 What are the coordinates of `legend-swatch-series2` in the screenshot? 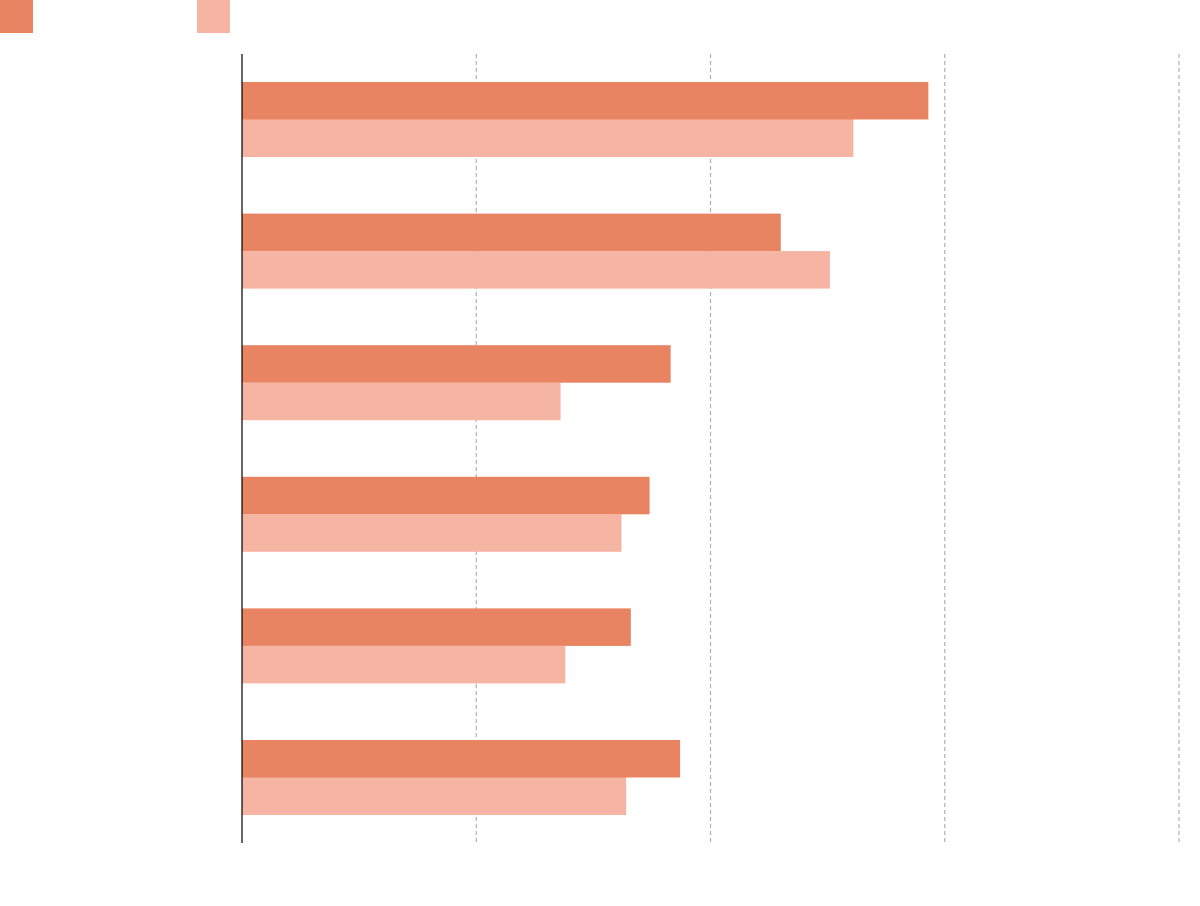 It's located at (213, 16).